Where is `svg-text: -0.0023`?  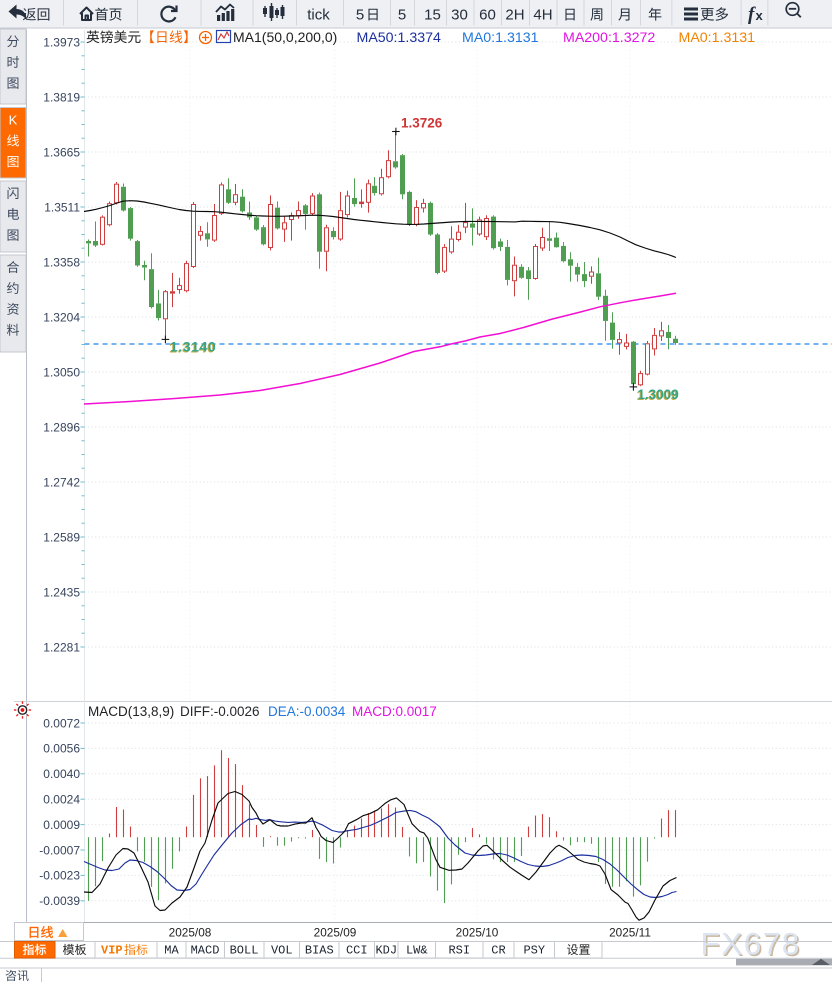
svg-text: -0.0023 is located at coordinates (59, 876).